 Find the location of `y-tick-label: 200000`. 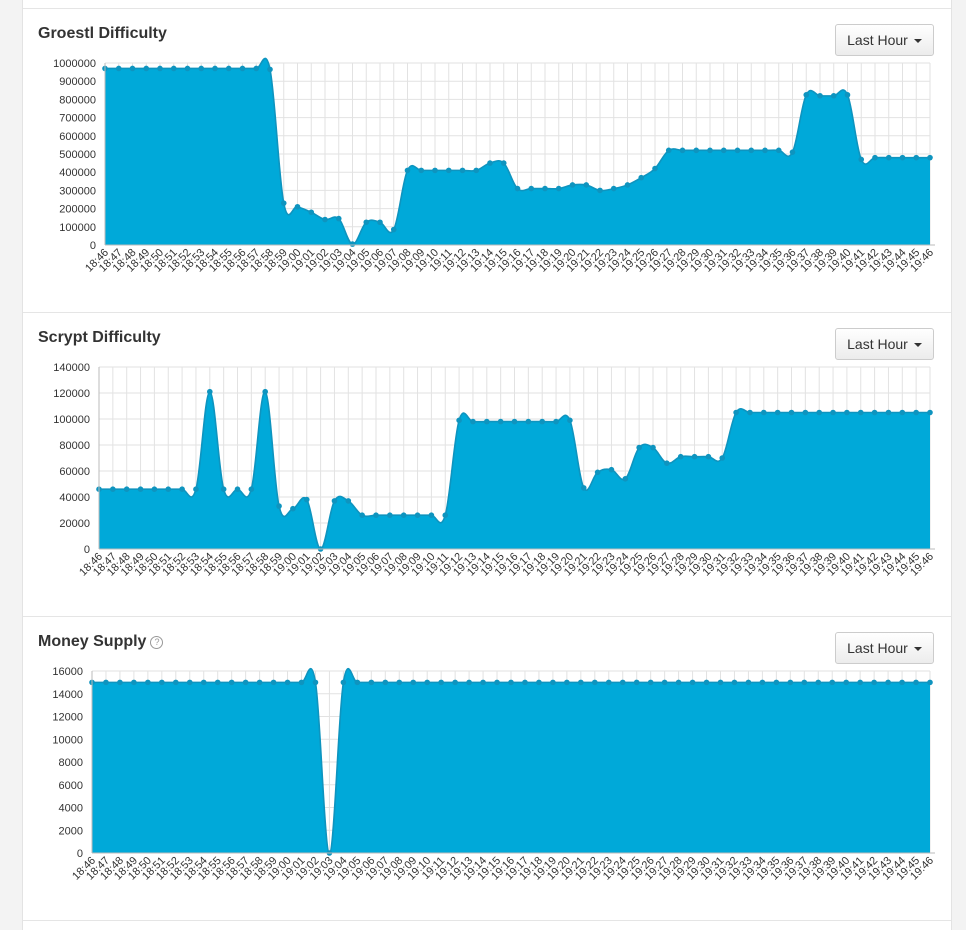

y-tick-label: 200000 is located at coordinates (77, 210).